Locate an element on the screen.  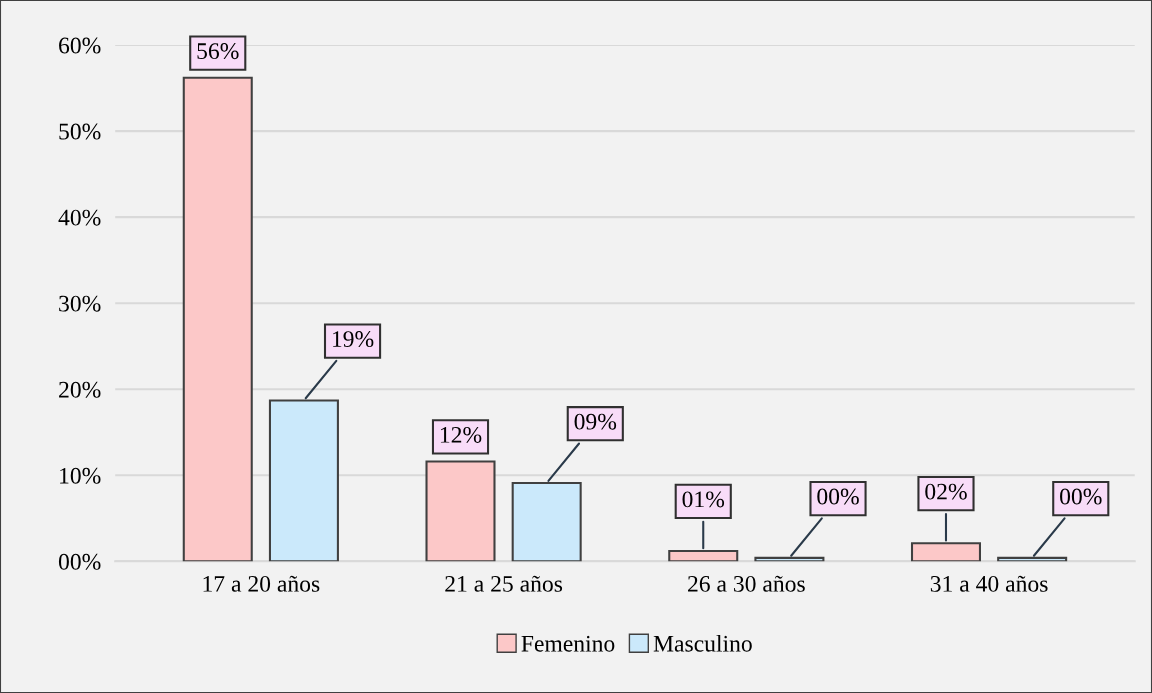
legend-label: Femenino is located at coordinates (568, 643).